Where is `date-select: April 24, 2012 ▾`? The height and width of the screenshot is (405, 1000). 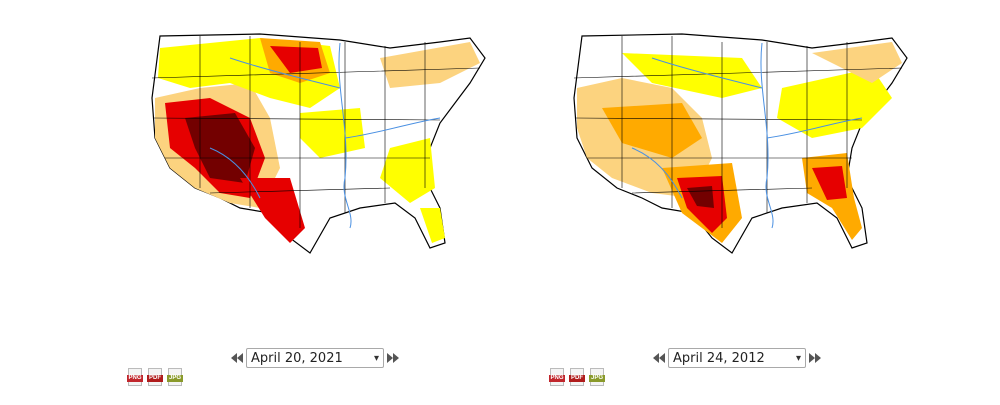 date-select: April 24, 2012 ▾ is located at coordinates (737, 358).